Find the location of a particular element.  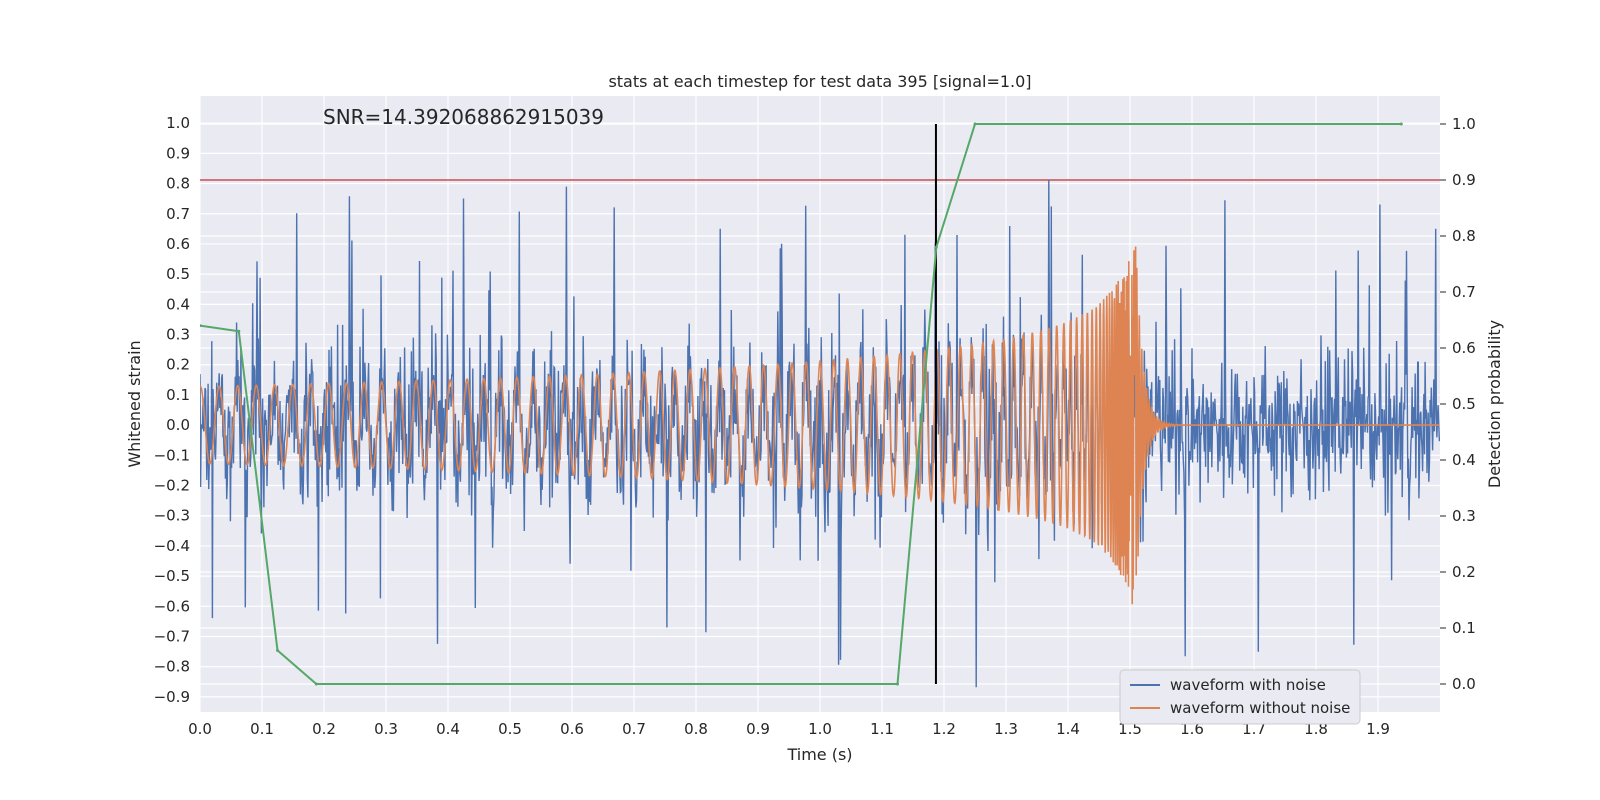

x-tick-label: 0.2 is located at coordinates (324, 729).